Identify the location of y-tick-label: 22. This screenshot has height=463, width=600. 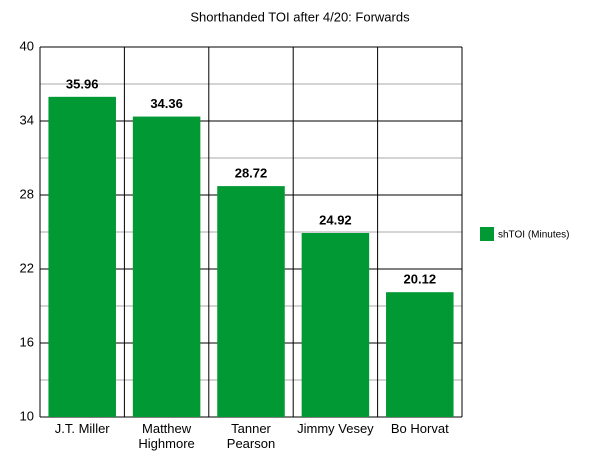
(27, 267).